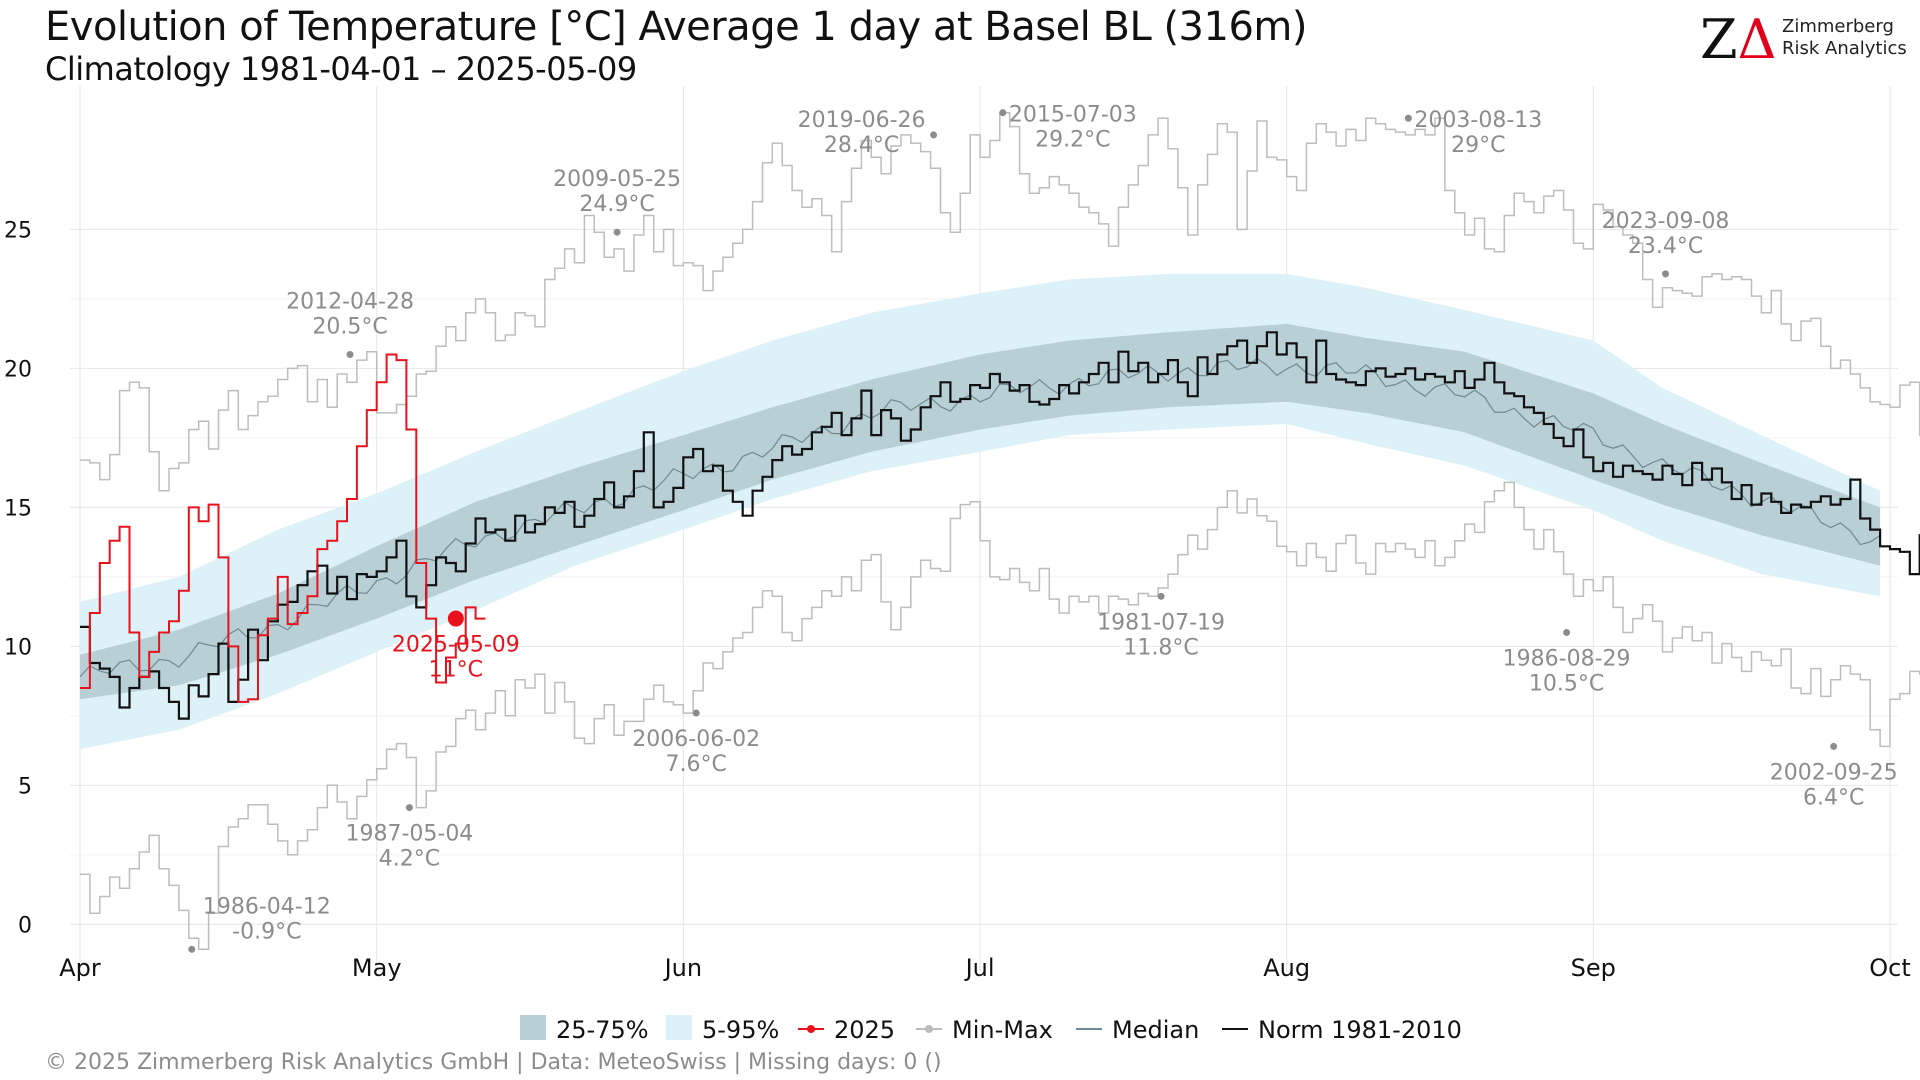 The image size is (1920, 1080). Describe the element at coordinates (683, 968) in the screenshot. I see `x-tick-label: Jun` at that location.